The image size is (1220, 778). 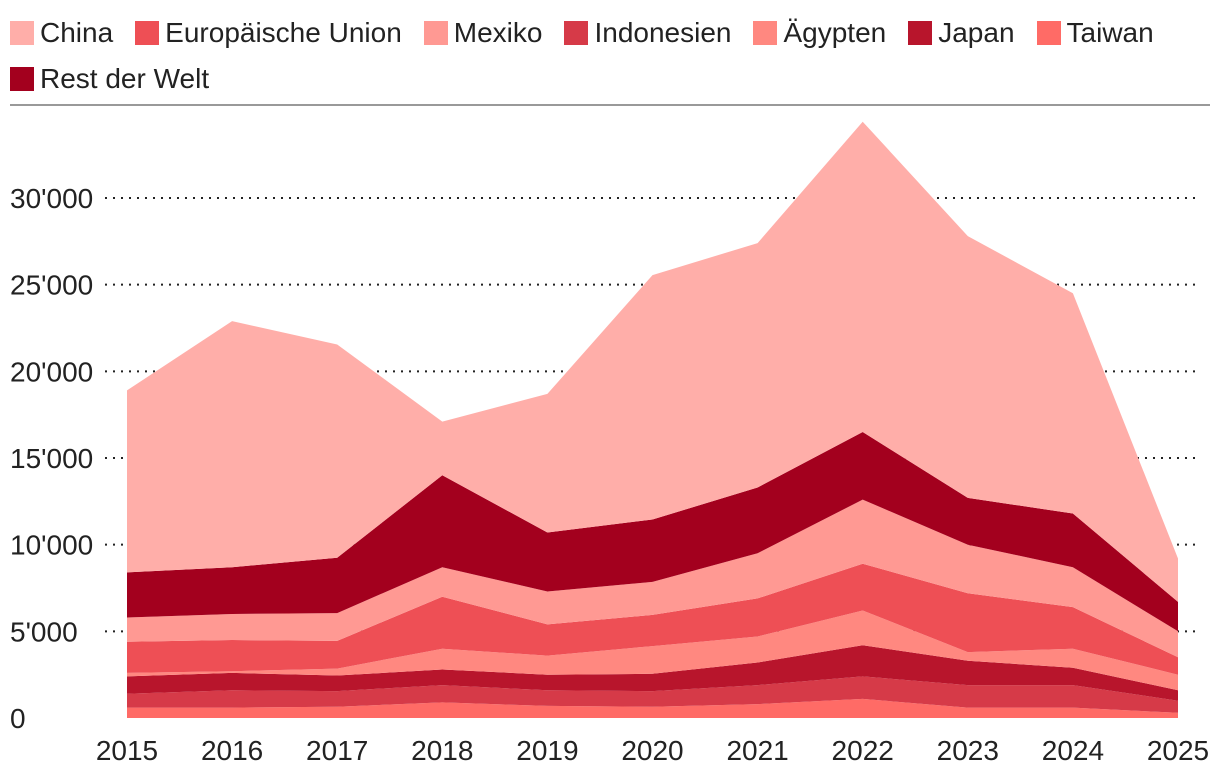 I want to click on y-tick-label-25000: 25'000, so click(x=51, y=285).